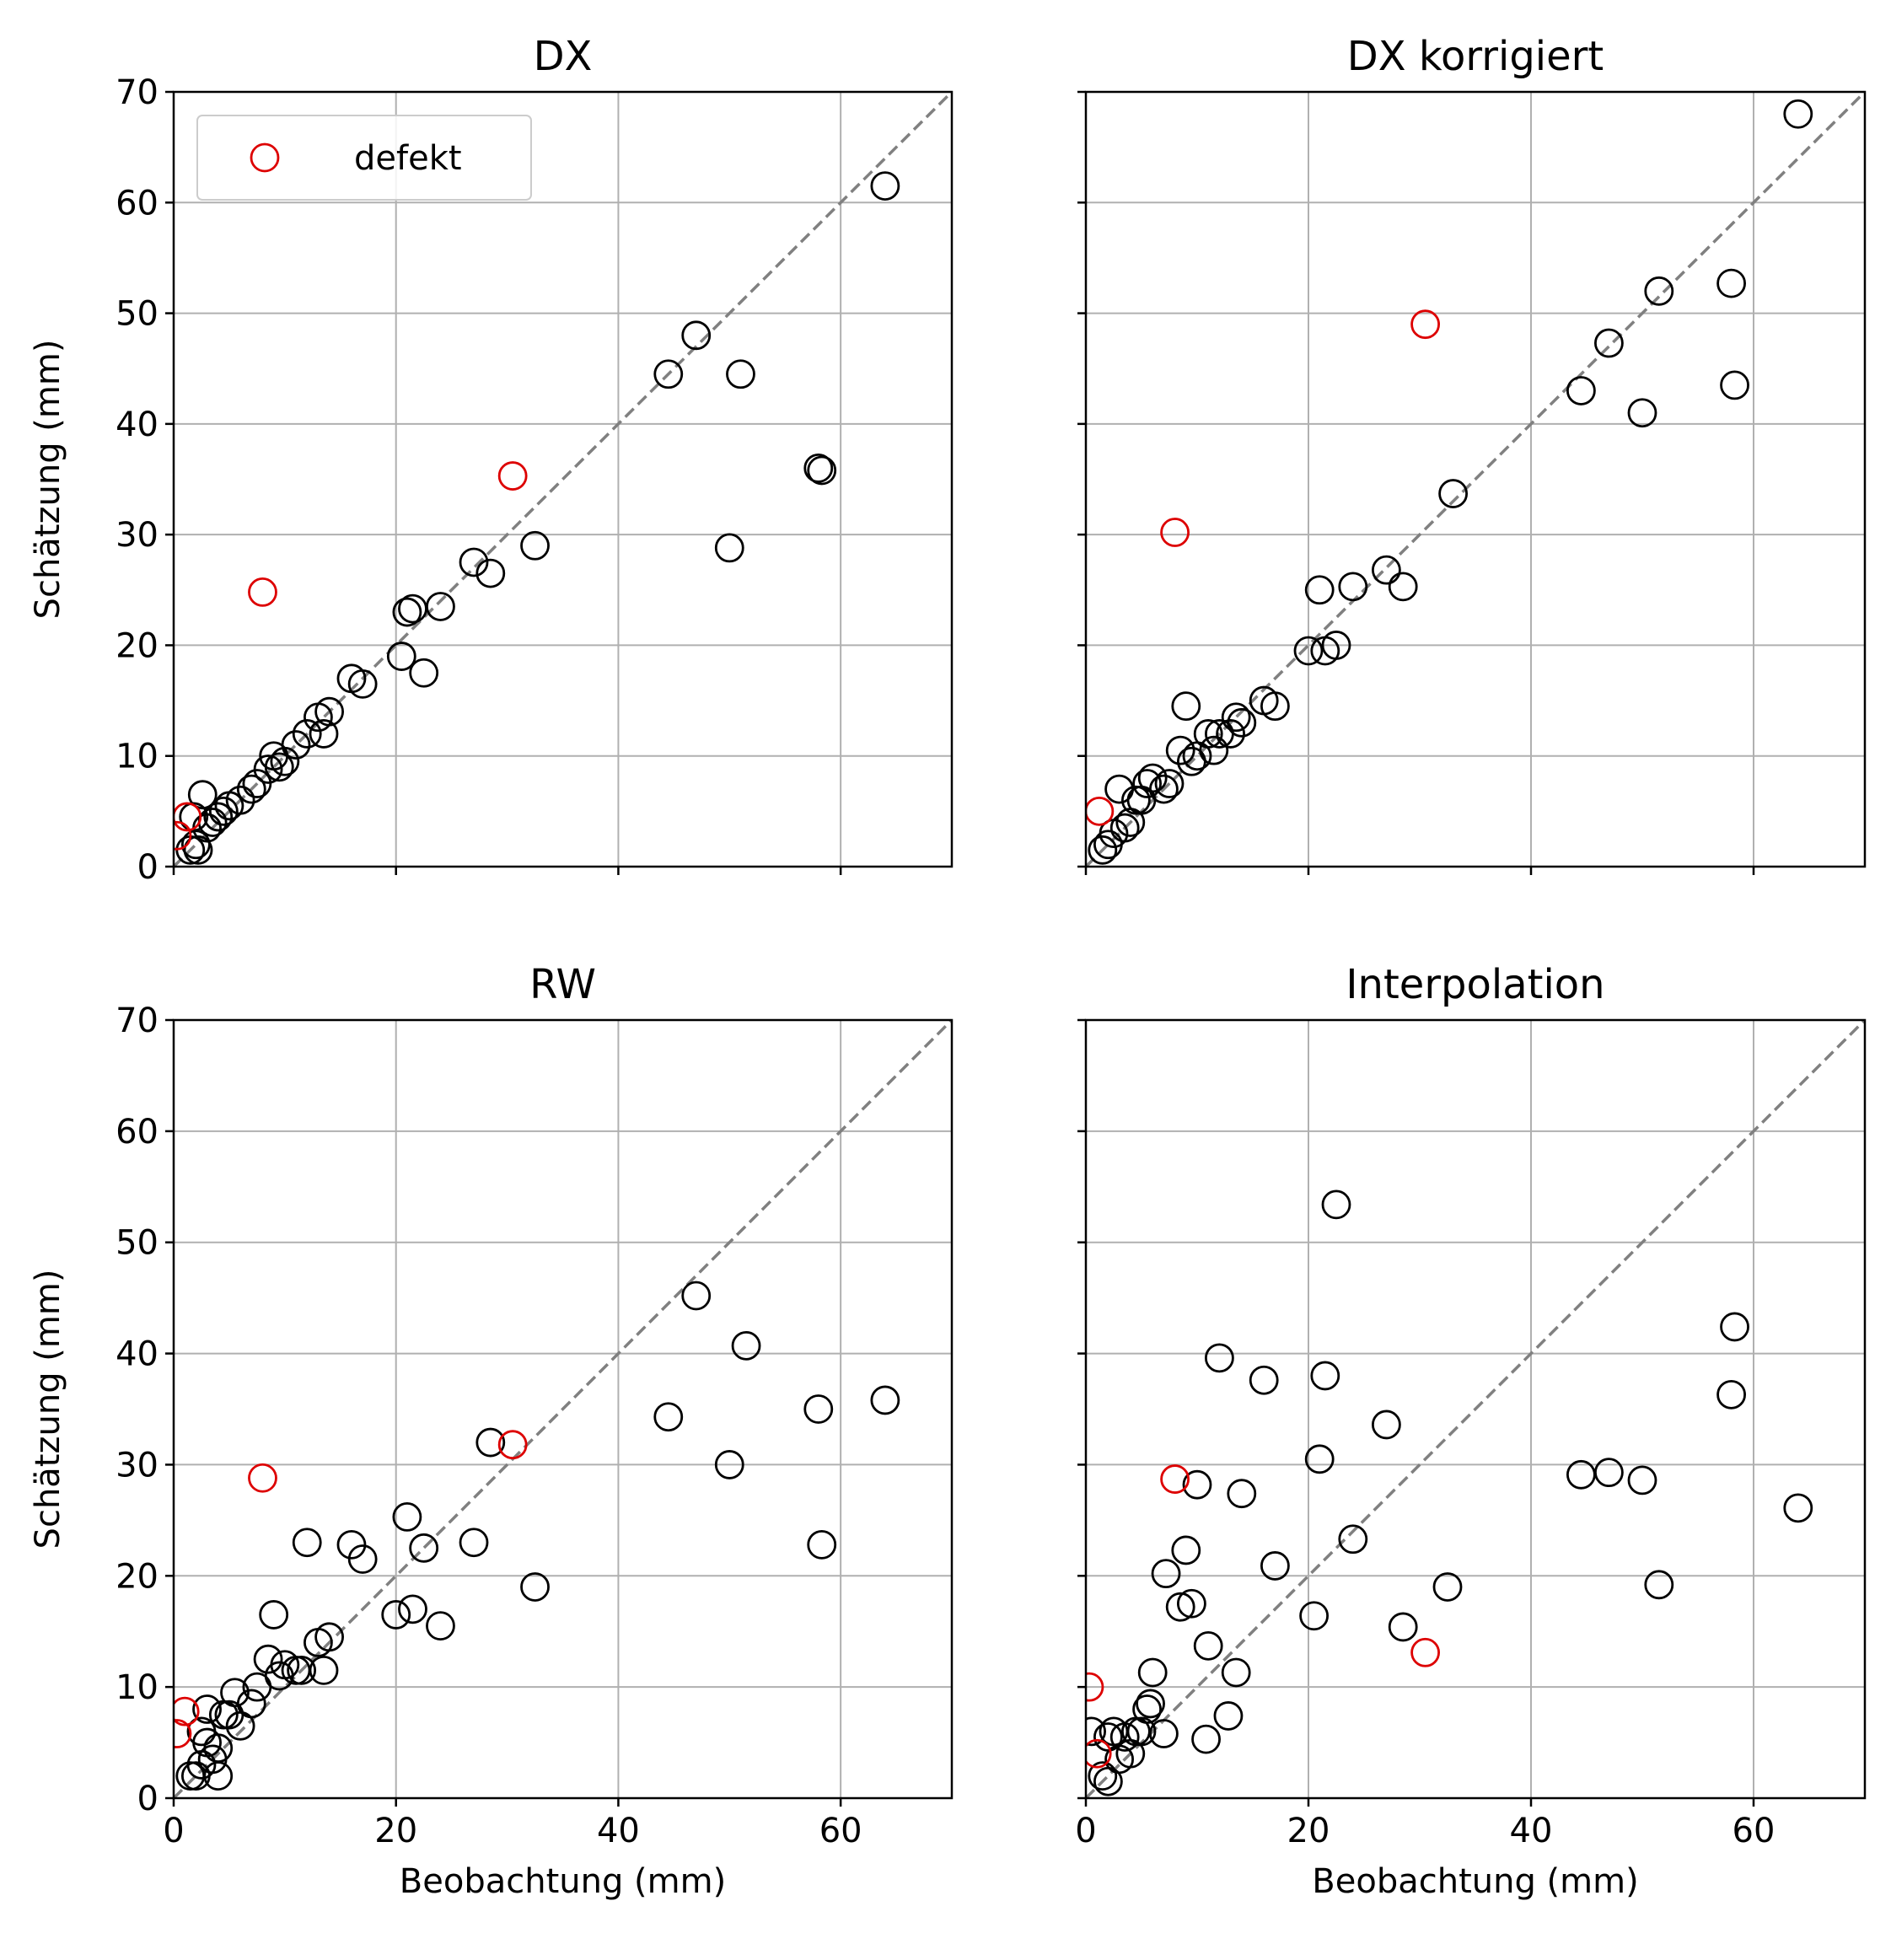  I want to click on y-tick-label: 50, so click(137, 314).